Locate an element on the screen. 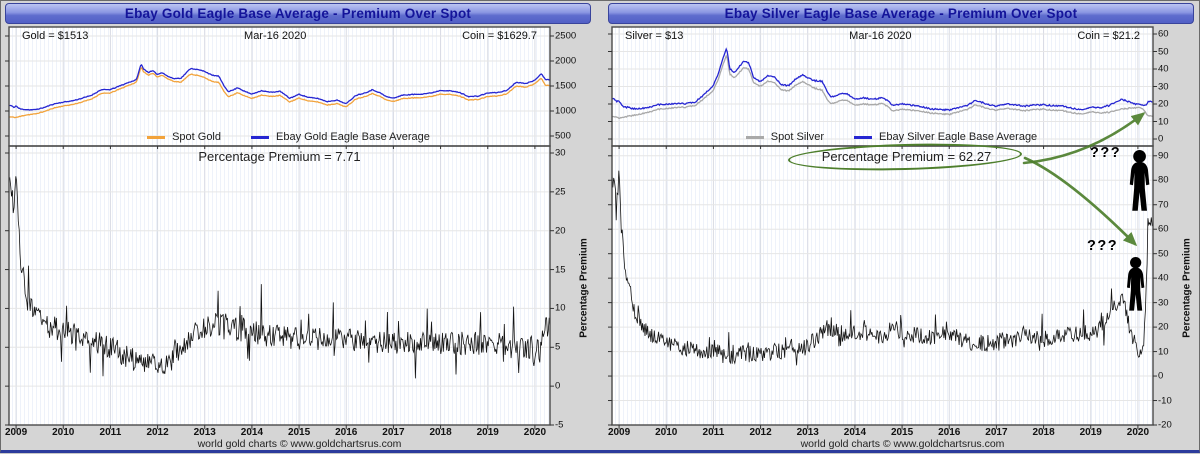 This screenshot has width=1200, height=454. legend-item-spot-gold: Spot Gold is located at coordinates (184, 137).